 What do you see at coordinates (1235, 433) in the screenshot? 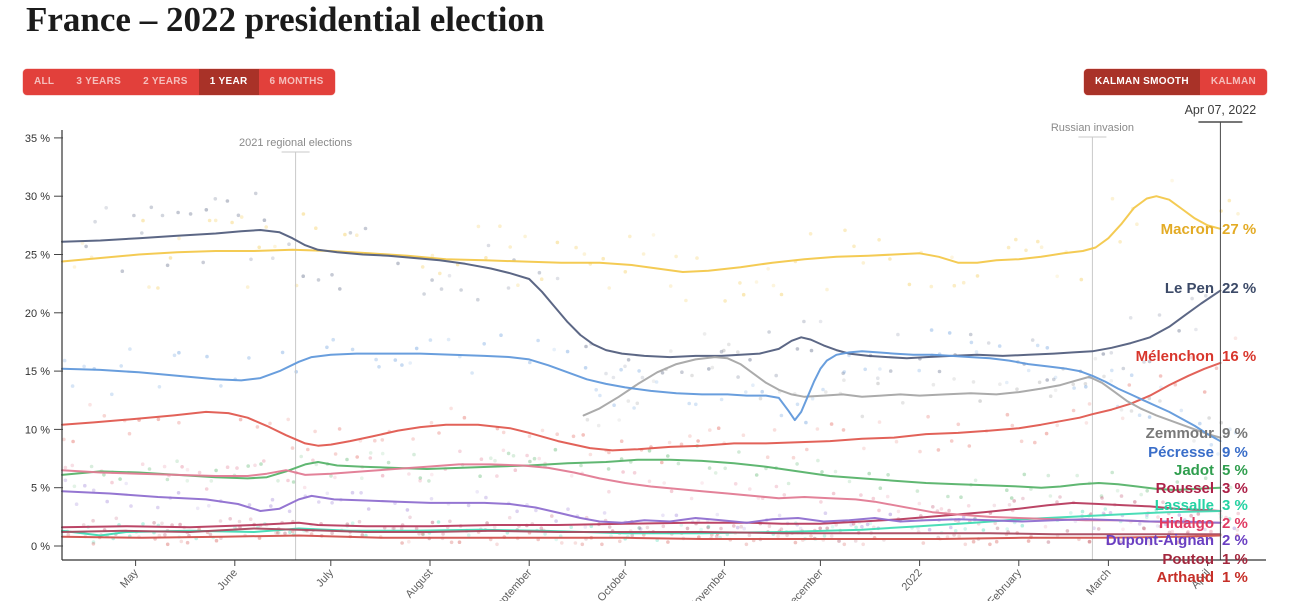
I see `candidate-value-zemmour: 9 %` at bounding box center [1235, 433].